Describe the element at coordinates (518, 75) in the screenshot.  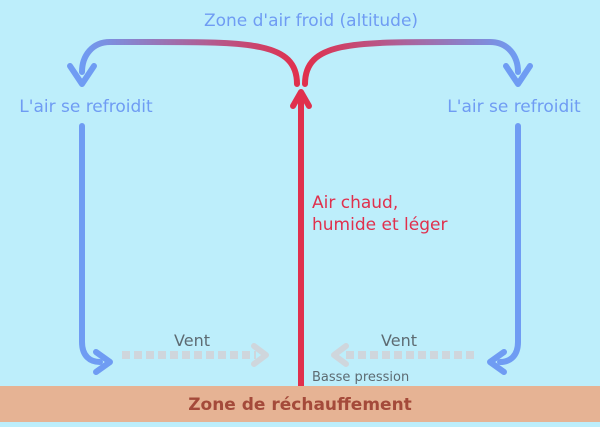
I see `top-right-arrowhead-icon` at that location.